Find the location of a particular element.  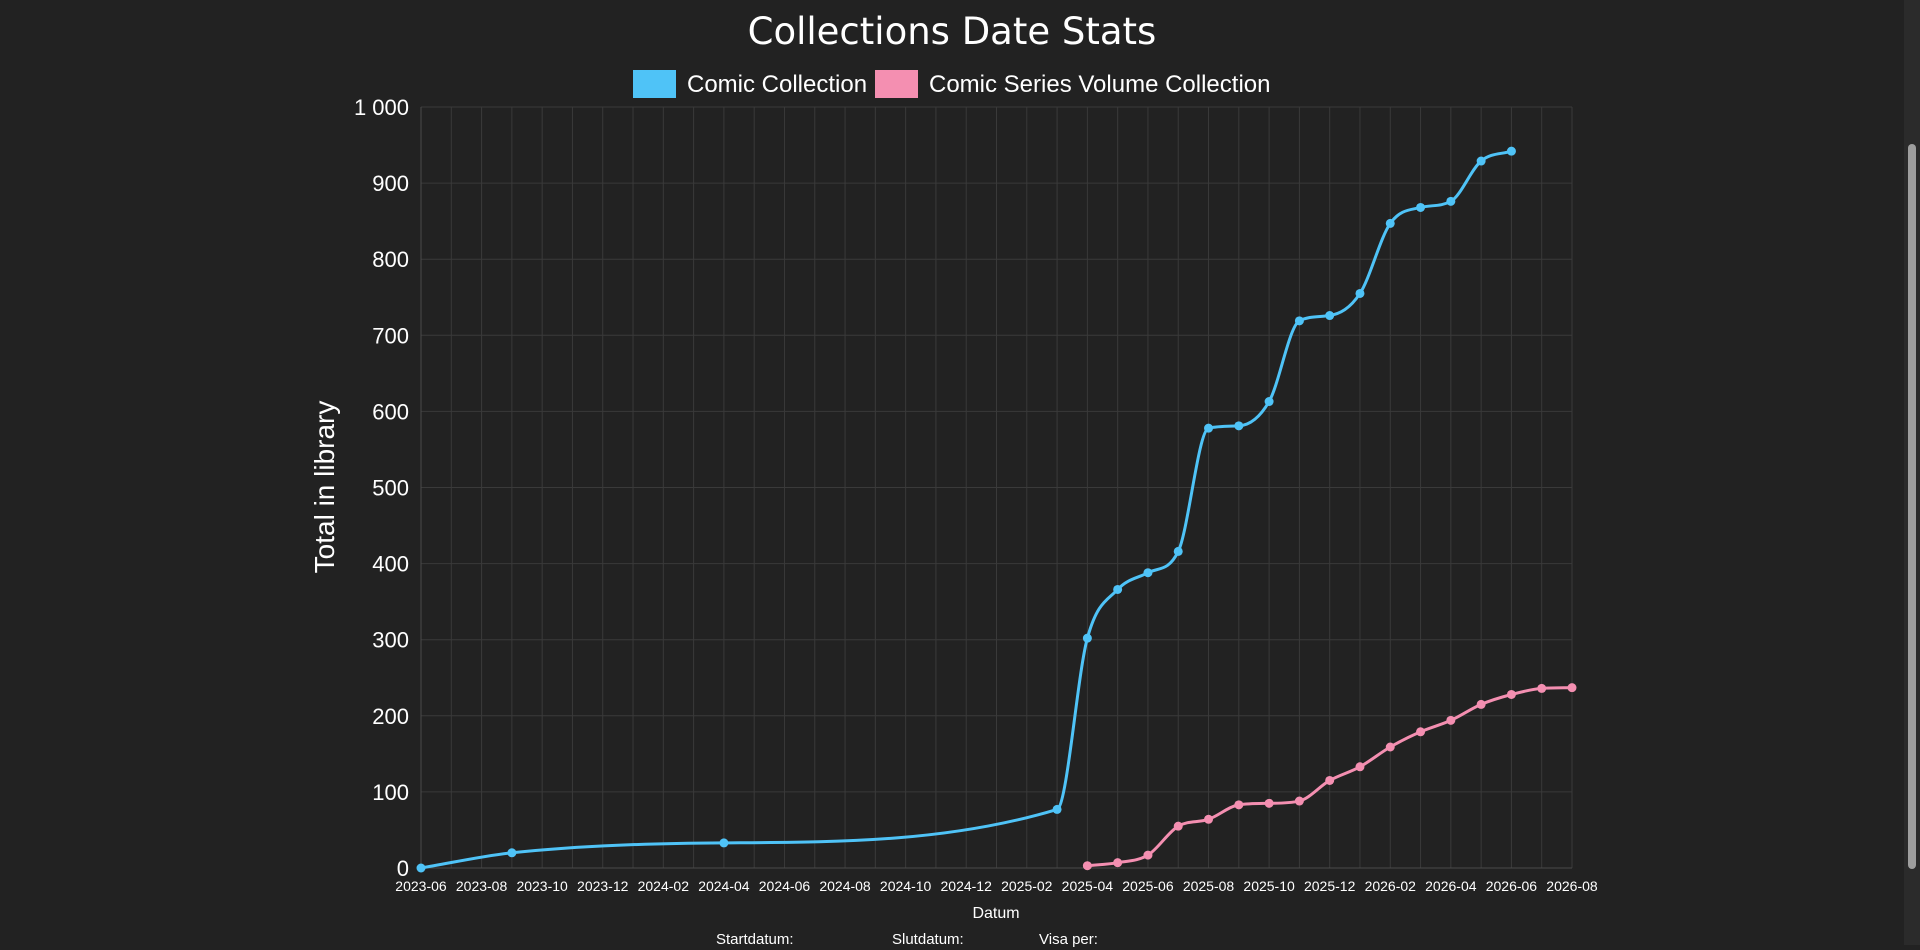

x-tick-label: 2024-10 is located at coordinates (906, 886).